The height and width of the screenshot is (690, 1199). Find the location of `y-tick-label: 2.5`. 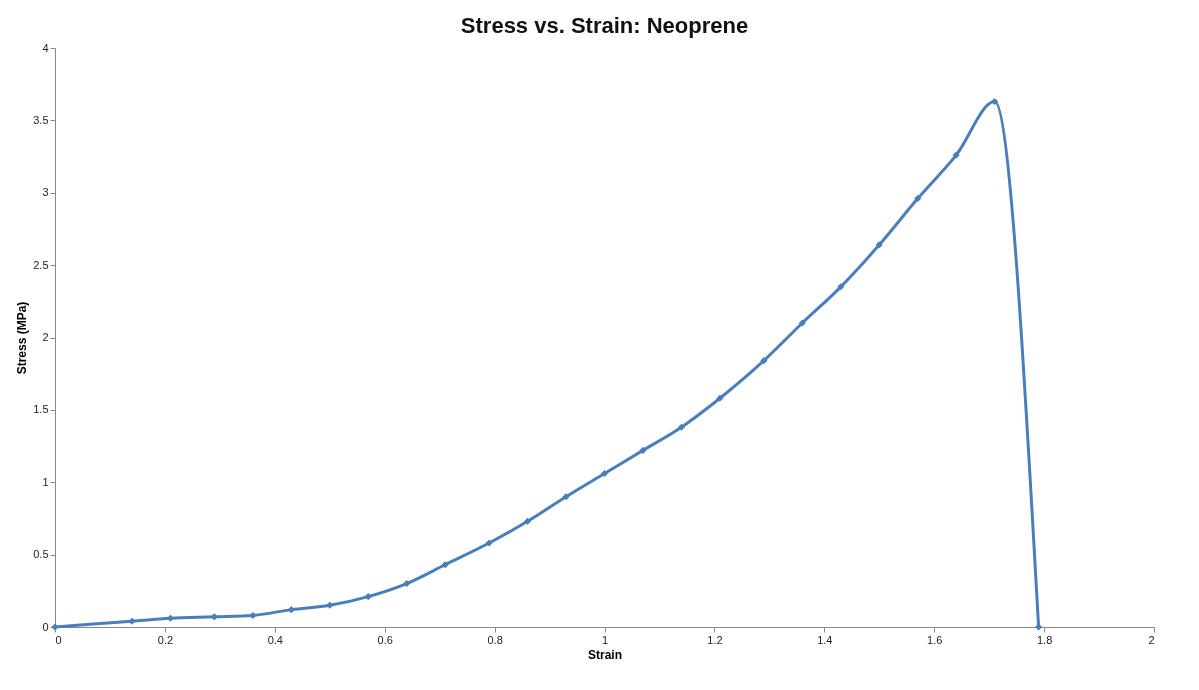

y-tick-label: 2.5 is located at coordinates (41, 264).